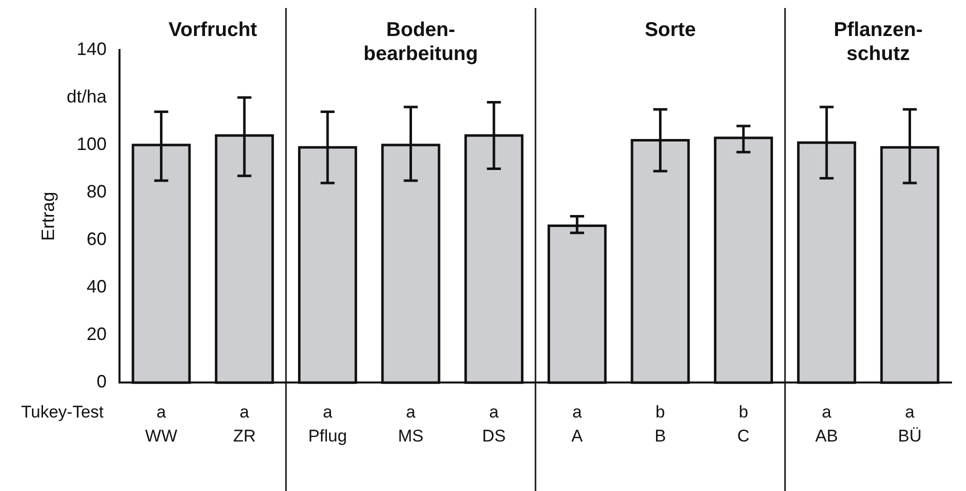  What do you see at coordinates (161, 436) in the screenshot?
I see `x-tick-label: WW` at bounding box center [161, 436].